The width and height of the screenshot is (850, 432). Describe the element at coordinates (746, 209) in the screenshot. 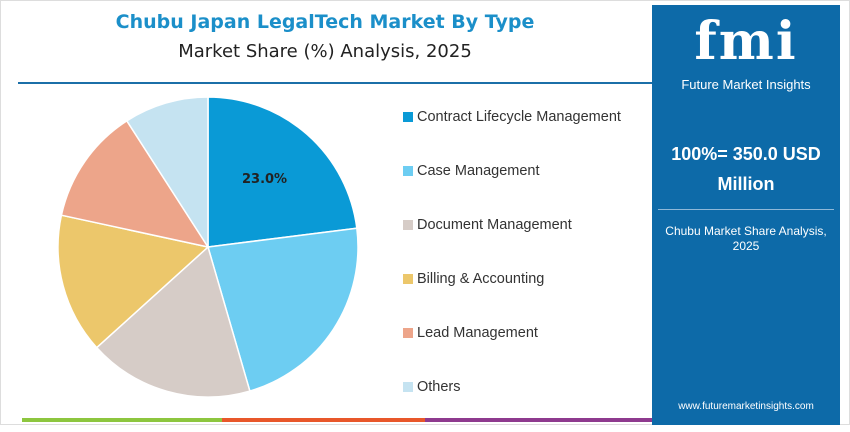

I see `panel-divider` at that location.